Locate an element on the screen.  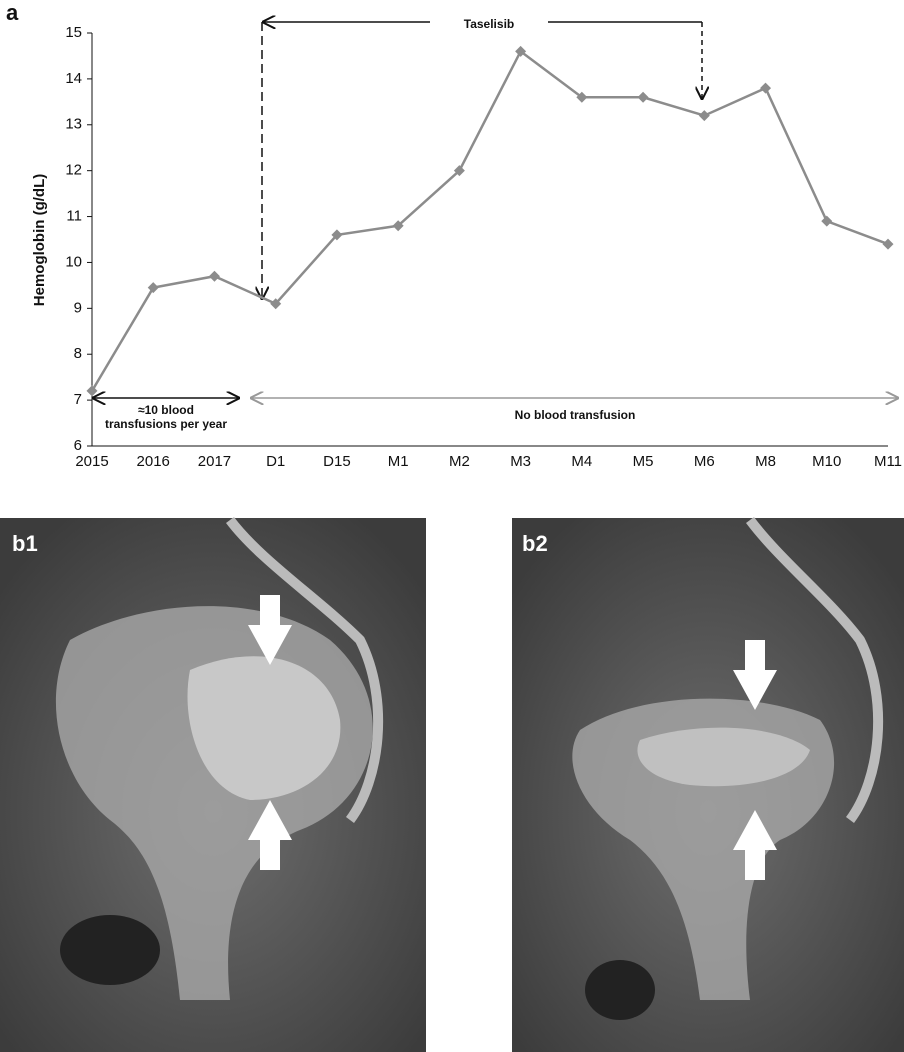
x-tick-label: M3 is located at coordinates (520, 461).